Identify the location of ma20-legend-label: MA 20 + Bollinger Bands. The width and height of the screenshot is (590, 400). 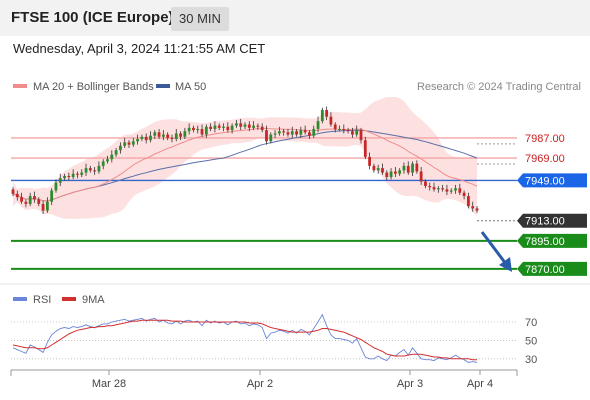
(93, 87).